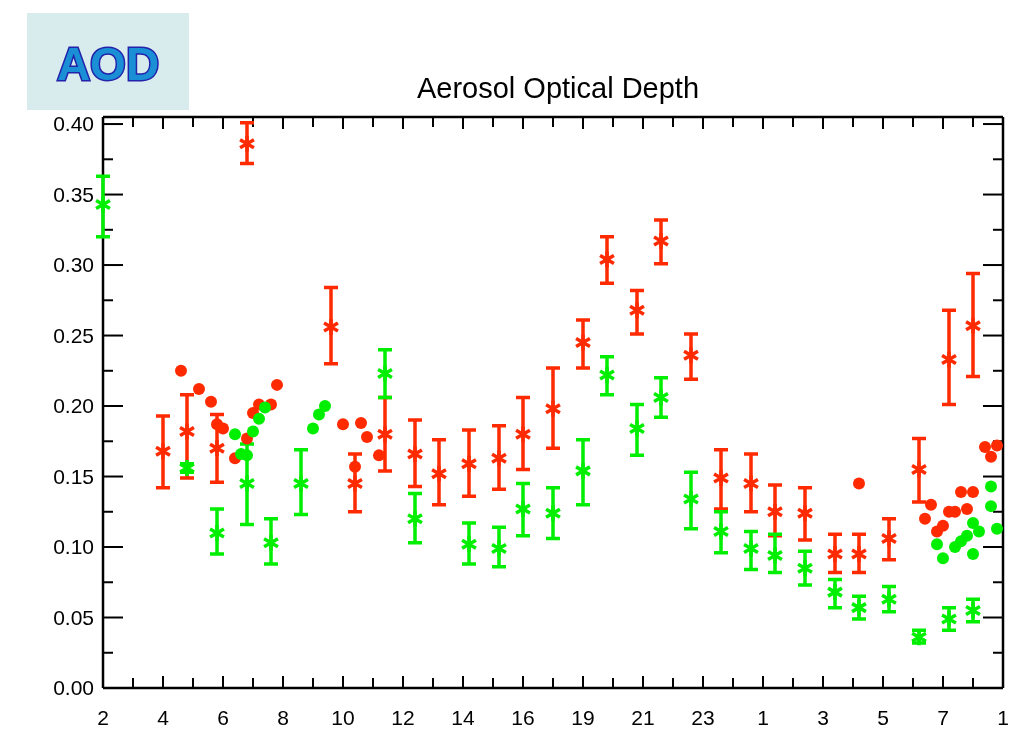 The height and width of the screenshot is (733, 1017). What do you see at coordinates (883, 717) in the screenshot?
I see `x-tick-label: 5` at bounding box center [883, 717].